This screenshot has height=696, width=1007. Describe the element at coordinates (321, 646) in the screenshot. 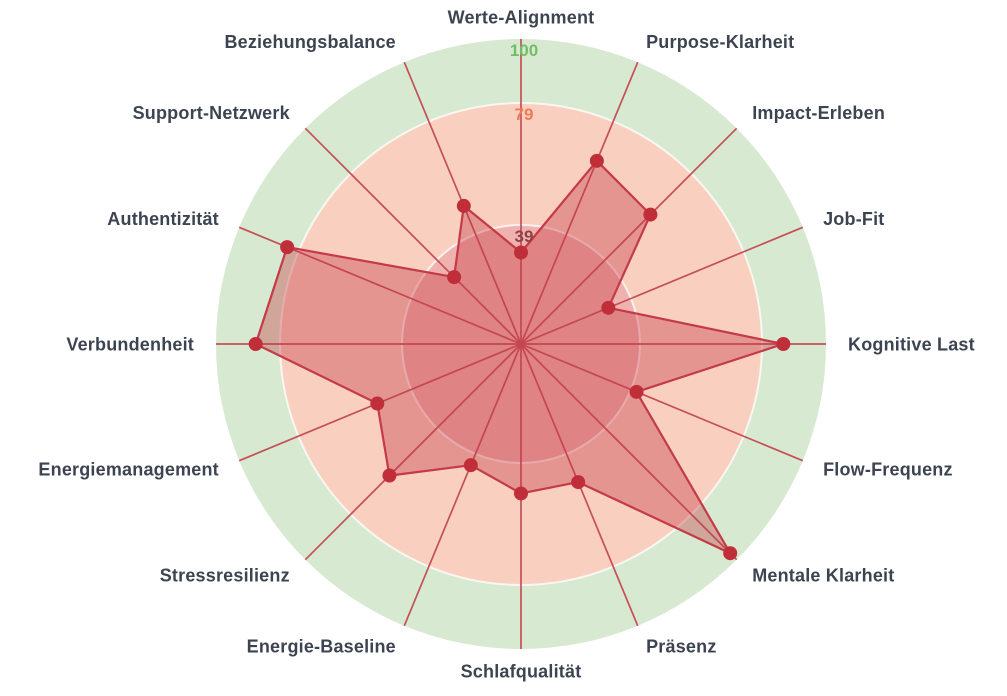

I see `axis-label-energie-baseline: Energie-Baseline` at that location.